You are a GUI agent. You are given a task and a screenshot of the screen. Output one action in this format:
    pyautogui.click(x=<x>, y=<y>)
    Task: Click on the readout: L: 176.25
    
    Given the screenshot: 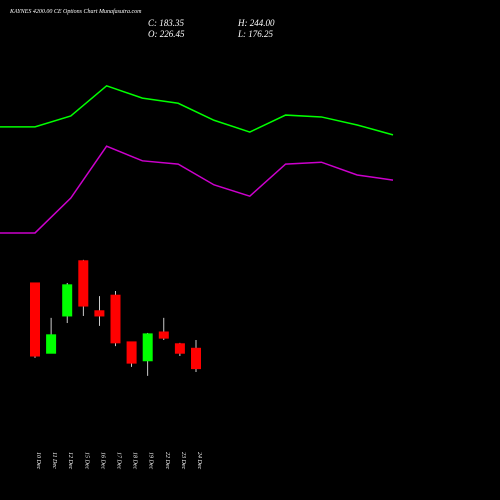 What is the action you would take?
    pyautogui.click(x=255, y=34)
    